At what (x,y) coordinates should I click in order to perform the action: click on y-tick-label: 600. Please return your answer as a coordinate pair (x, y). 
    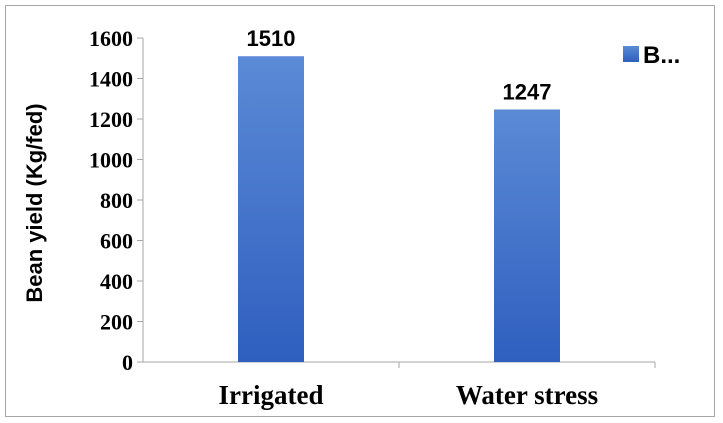
    Looking at the image, I should click on (116, 241).